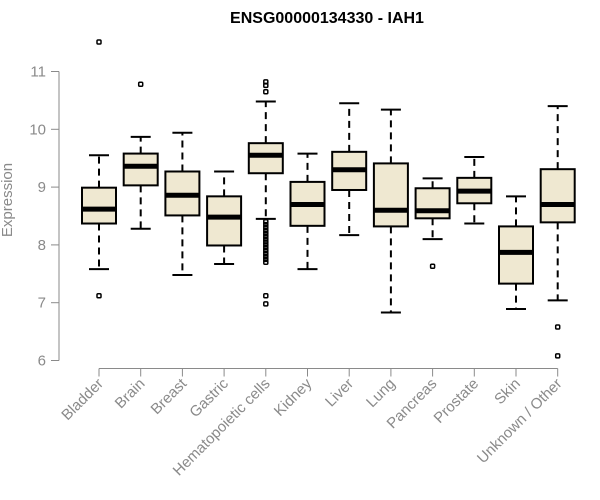 The image size is (600, 500). What do you see at coordinates (42, 361) in the screenshot?
I see `y-tick-label: 6` at bounding box center [42, 361].